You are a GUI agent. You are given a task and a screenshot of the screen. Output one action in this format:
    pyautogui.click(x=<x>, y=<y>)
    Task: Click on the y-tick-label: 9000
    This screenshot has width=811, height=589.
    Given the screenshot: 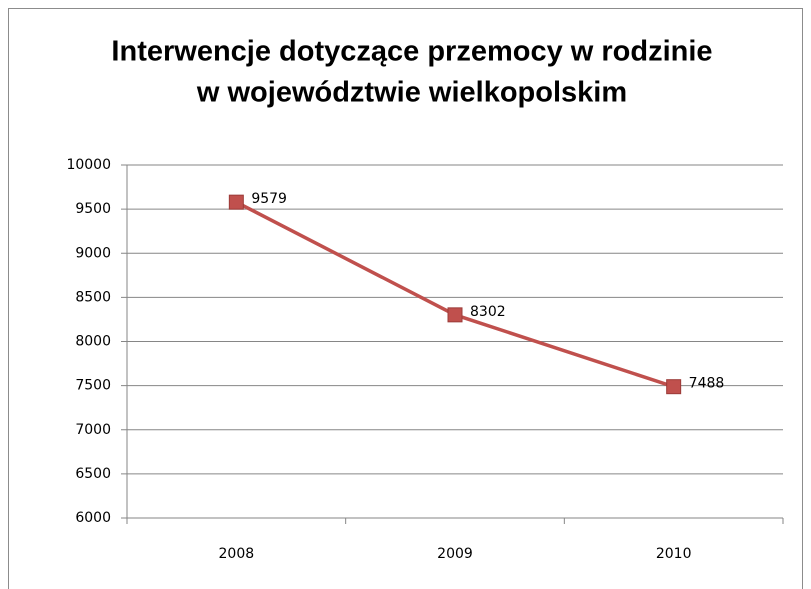 What is the action you would take?
    pyautogui.click(x=93, y=253)
    